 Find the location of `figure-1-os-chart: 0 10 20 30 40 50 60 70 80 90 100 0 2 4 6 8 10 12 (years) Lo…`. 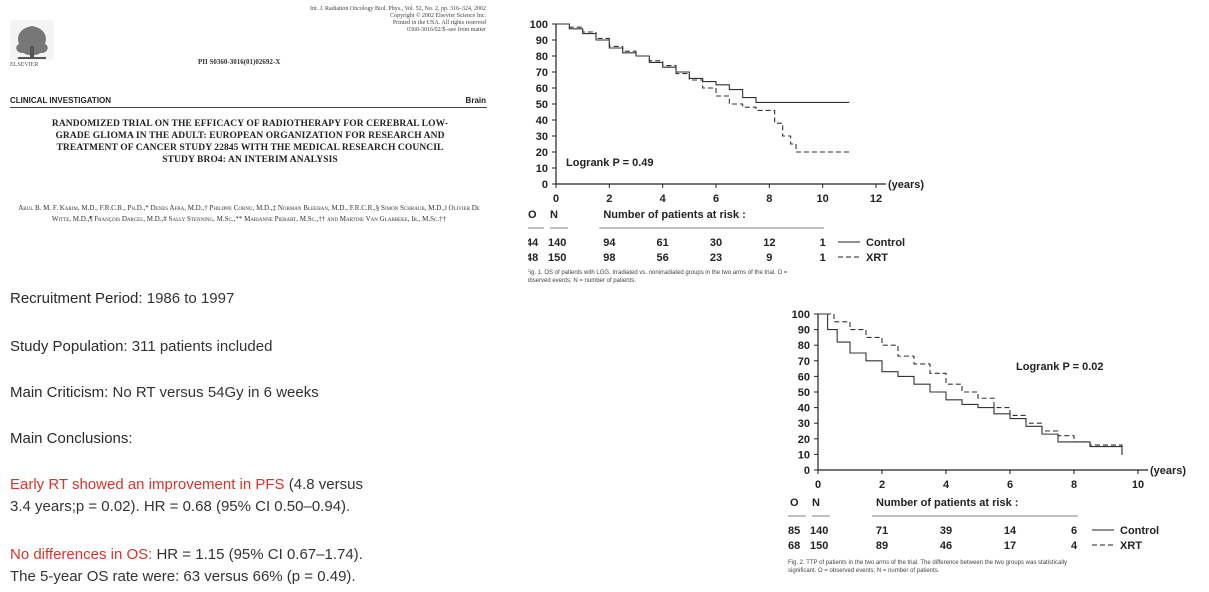

figure-1-os-chart: 0 10 20 30 40 50 60 70 80 90 100 0 2 4 6 8 10 12 (years) Lo… is located at coordinates (726, 151).